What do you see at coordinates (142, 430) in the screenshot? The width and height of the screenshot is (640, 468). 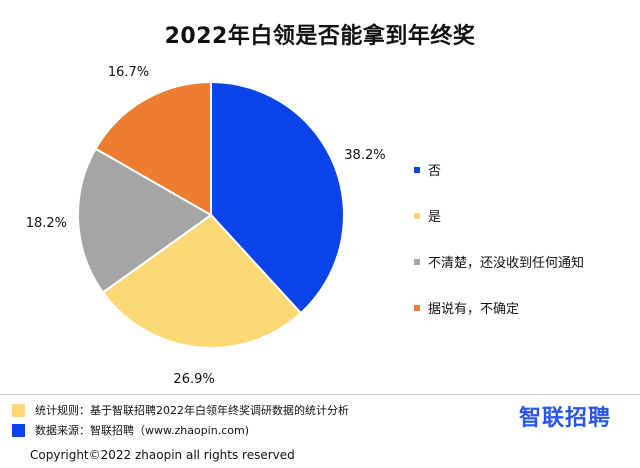 I see `footnote-source-text: 数据来源：智联招聘（www.zhaopin.com)` at bounding box center [142, 430].